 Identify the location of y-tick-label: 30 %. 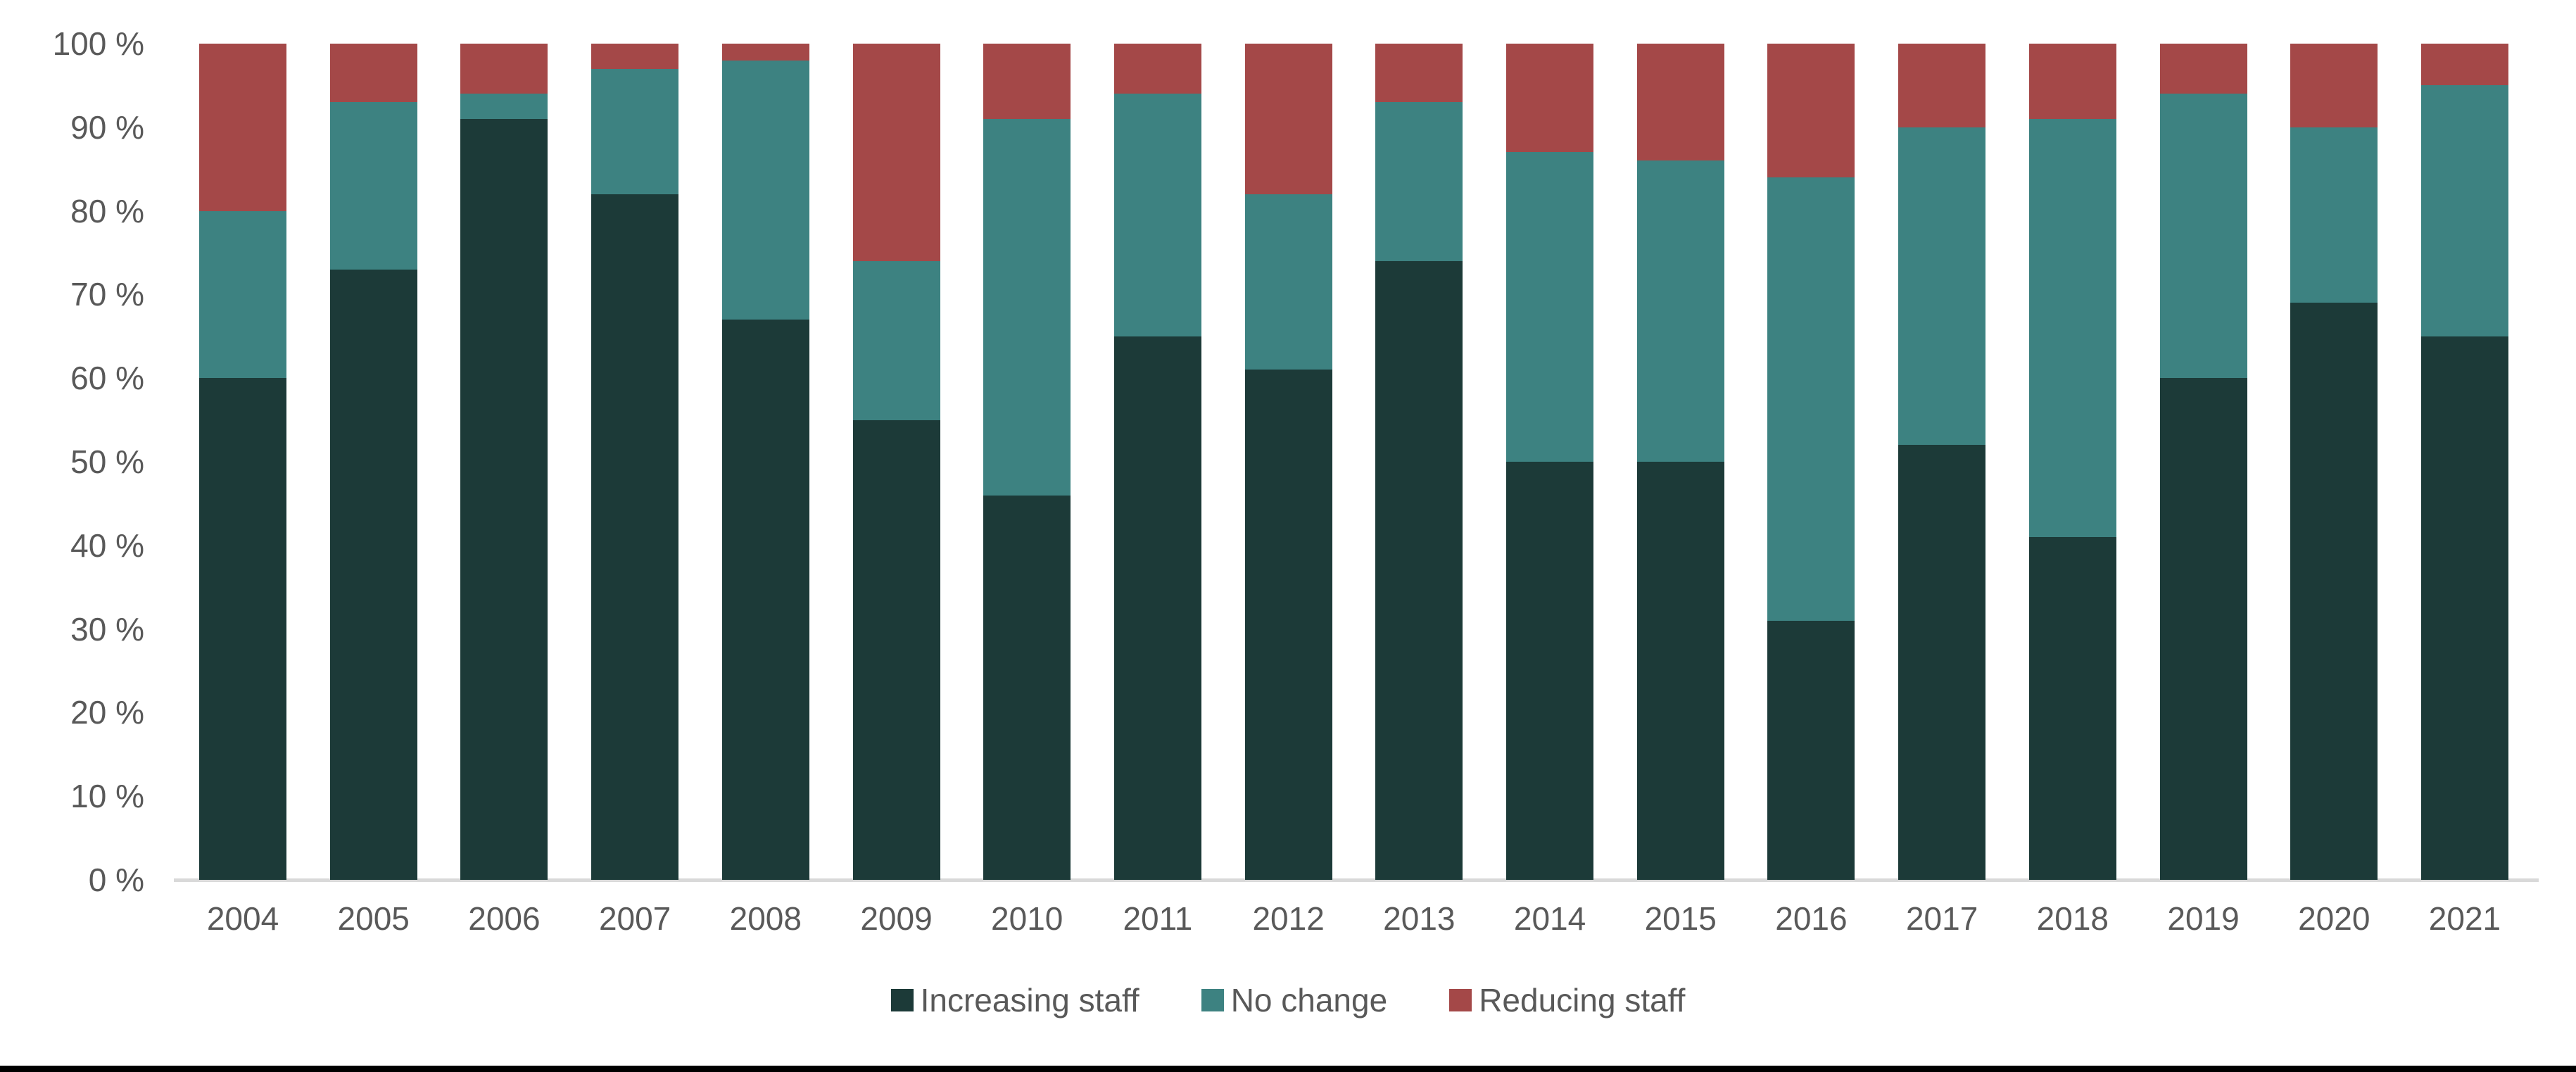
(107, 629).